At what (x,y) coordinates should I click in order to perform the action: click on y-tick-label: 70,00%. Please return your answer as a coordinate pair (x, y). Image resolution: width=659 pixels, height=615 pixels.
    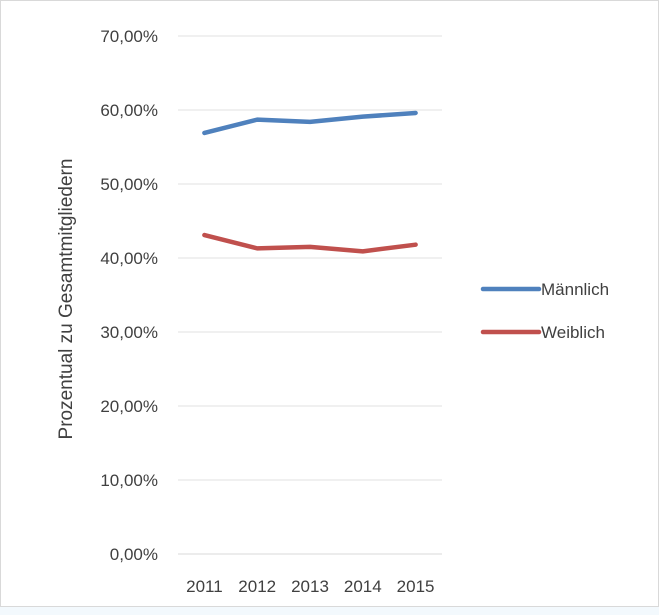
    Looking at the image, I should click on (129, 36).